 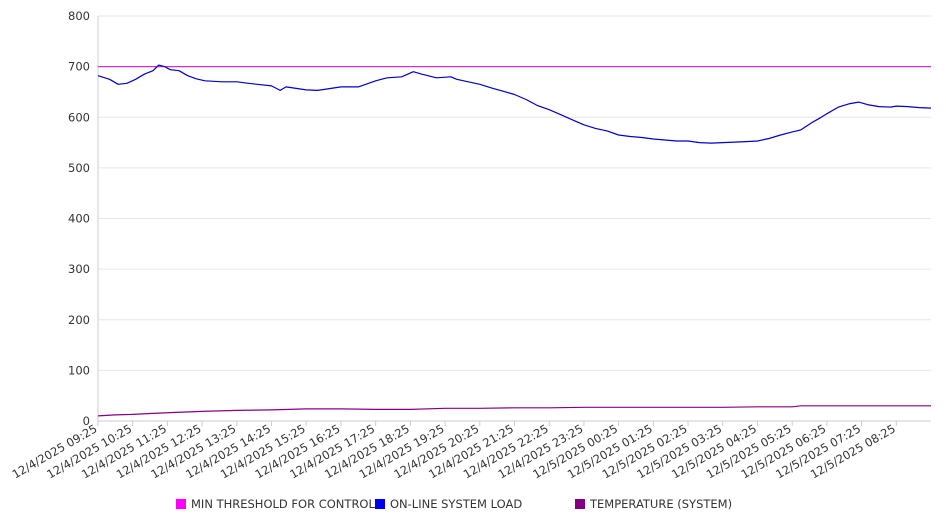 I want to click on series-line-temperature-system, so click(x=514, y=411).